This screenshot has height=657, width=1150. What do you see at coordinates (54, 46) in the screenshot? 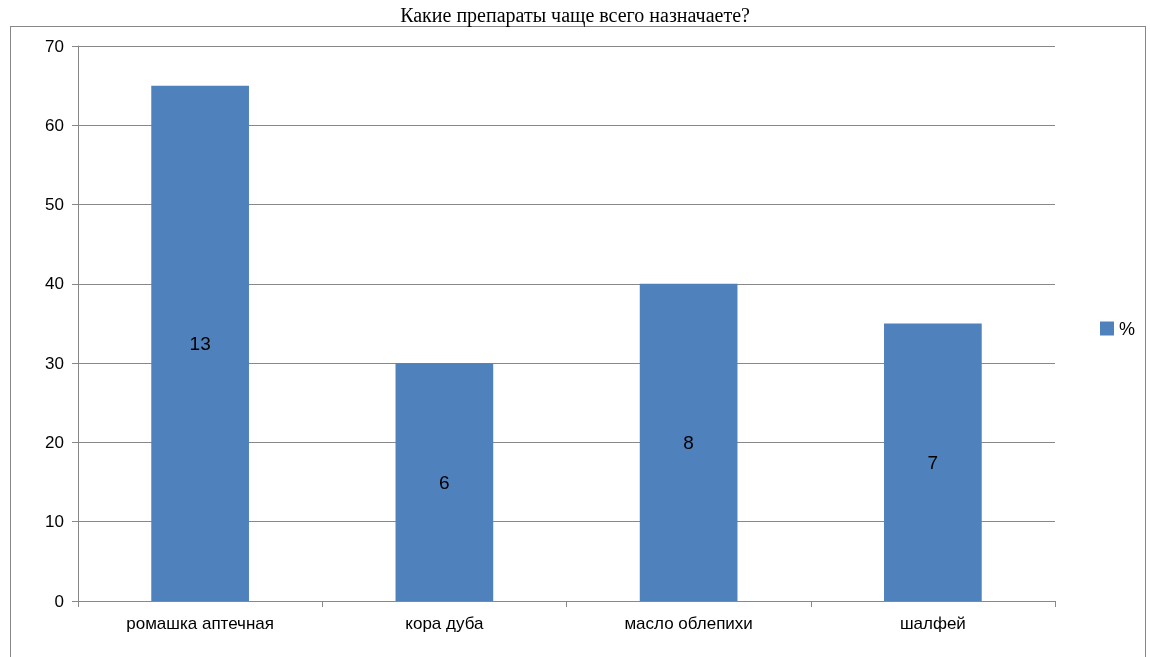
I see `y-tick-label: 70` at bounding box center [54, 46].